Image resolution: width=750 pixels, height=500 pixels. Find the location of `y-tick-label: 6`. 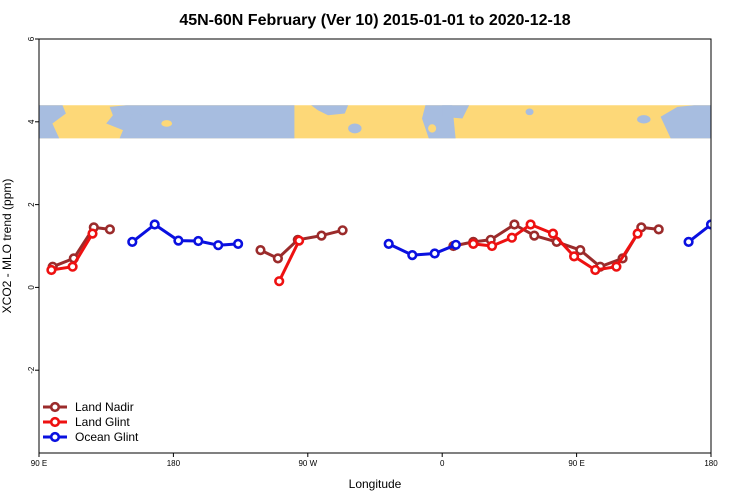

y-tick-label: 6 is located at coordinates (31, 38).